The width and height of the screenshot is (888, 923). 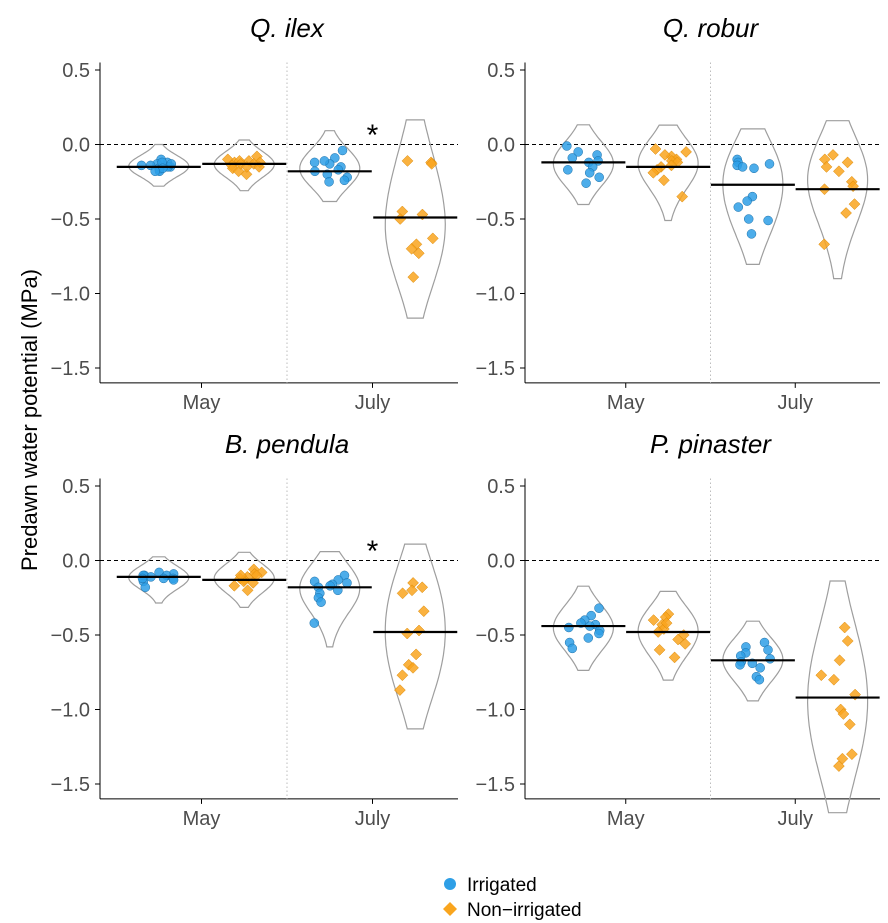 What do you see at coordinates (450, 884) in the screenshot?
I see `legend-irrigated-marker` at bounding box center [450, 884].